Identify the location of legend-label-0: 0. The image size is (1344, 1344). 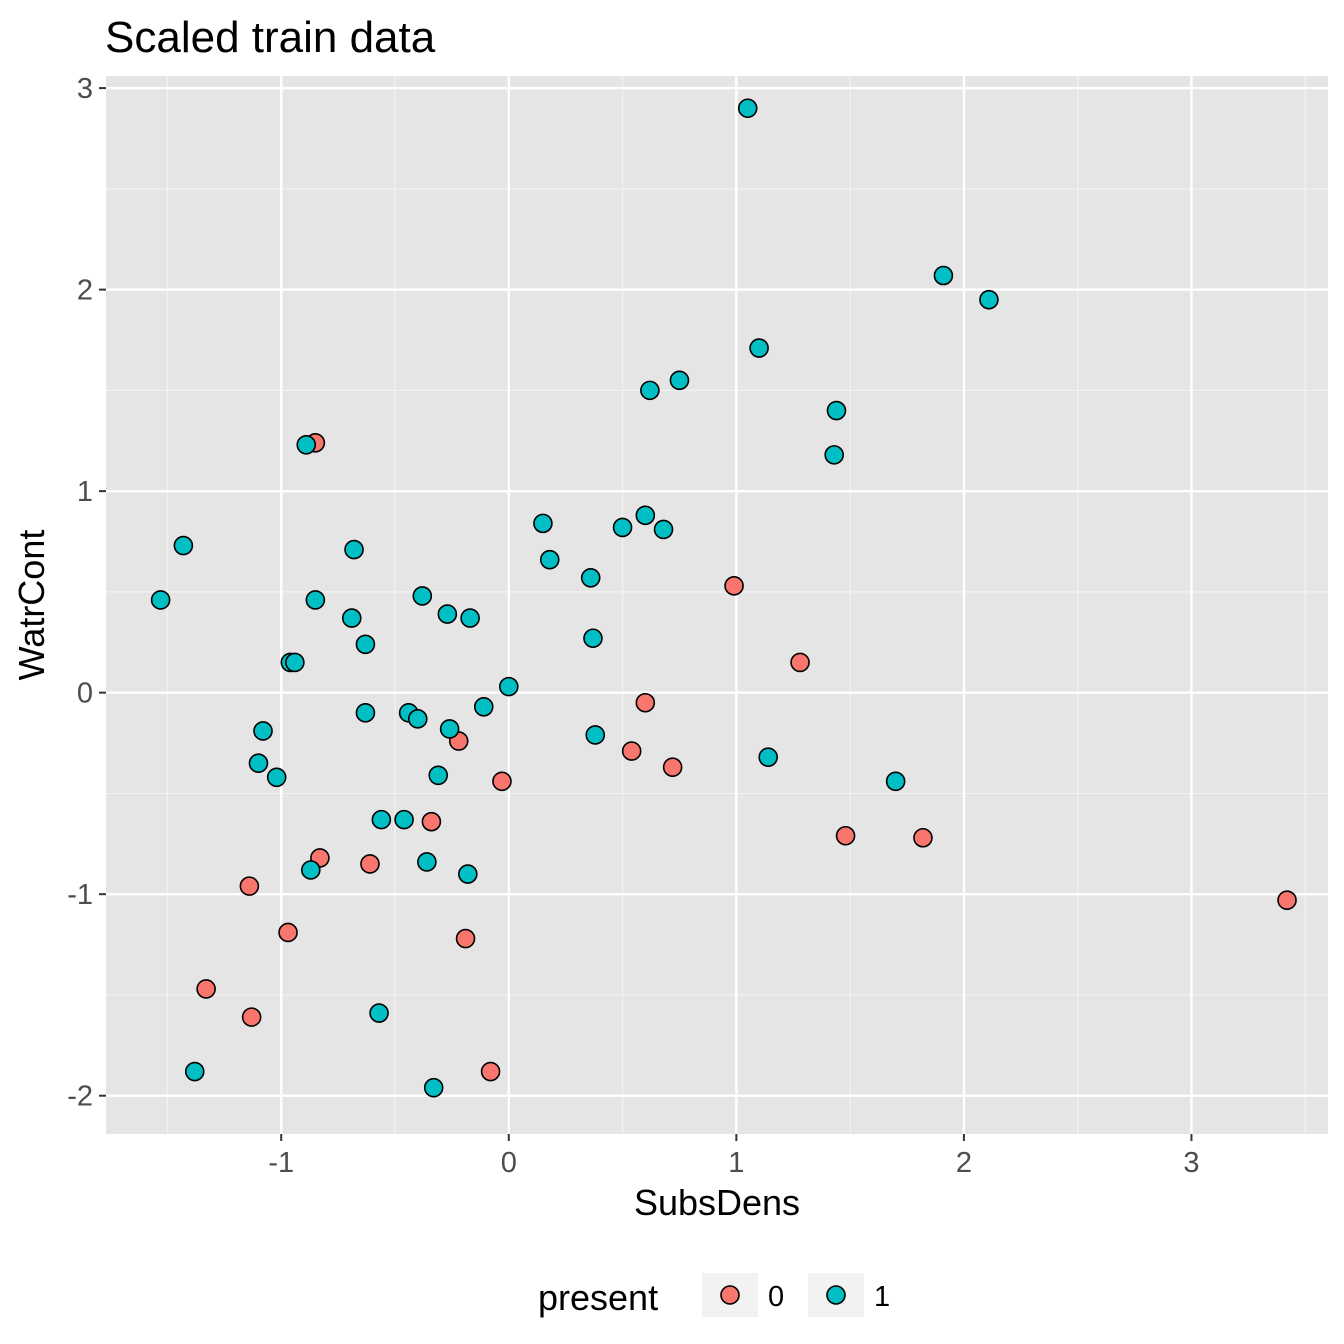
(776, 1297).